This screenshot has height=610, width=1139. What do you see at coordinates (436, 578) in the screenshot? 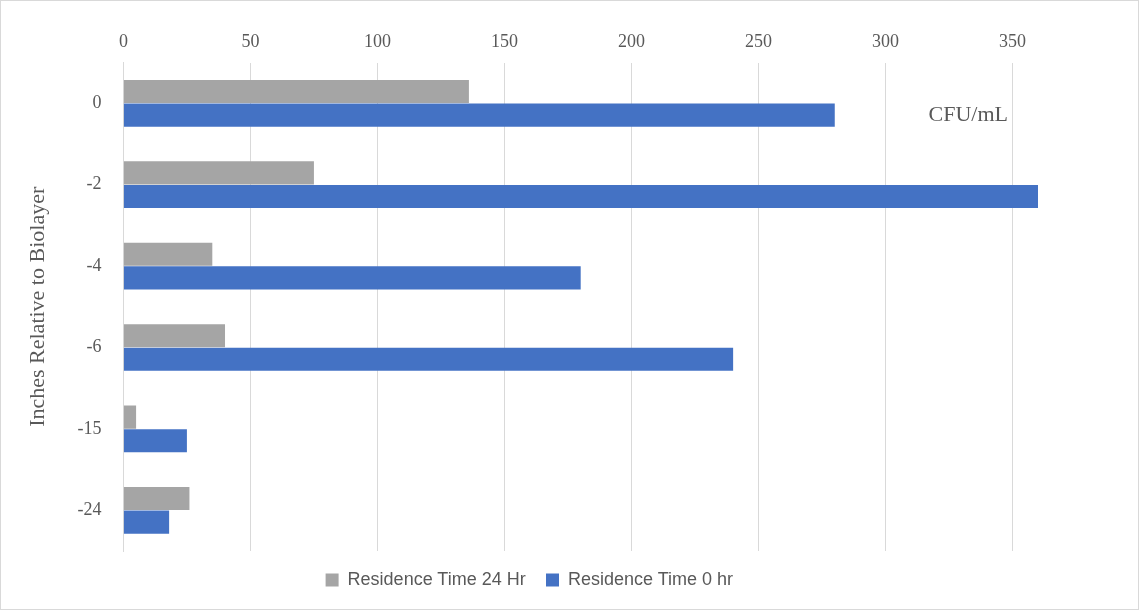
I see `legend-label: Residence Time 24 Hr` at bounding box center [436, 578].